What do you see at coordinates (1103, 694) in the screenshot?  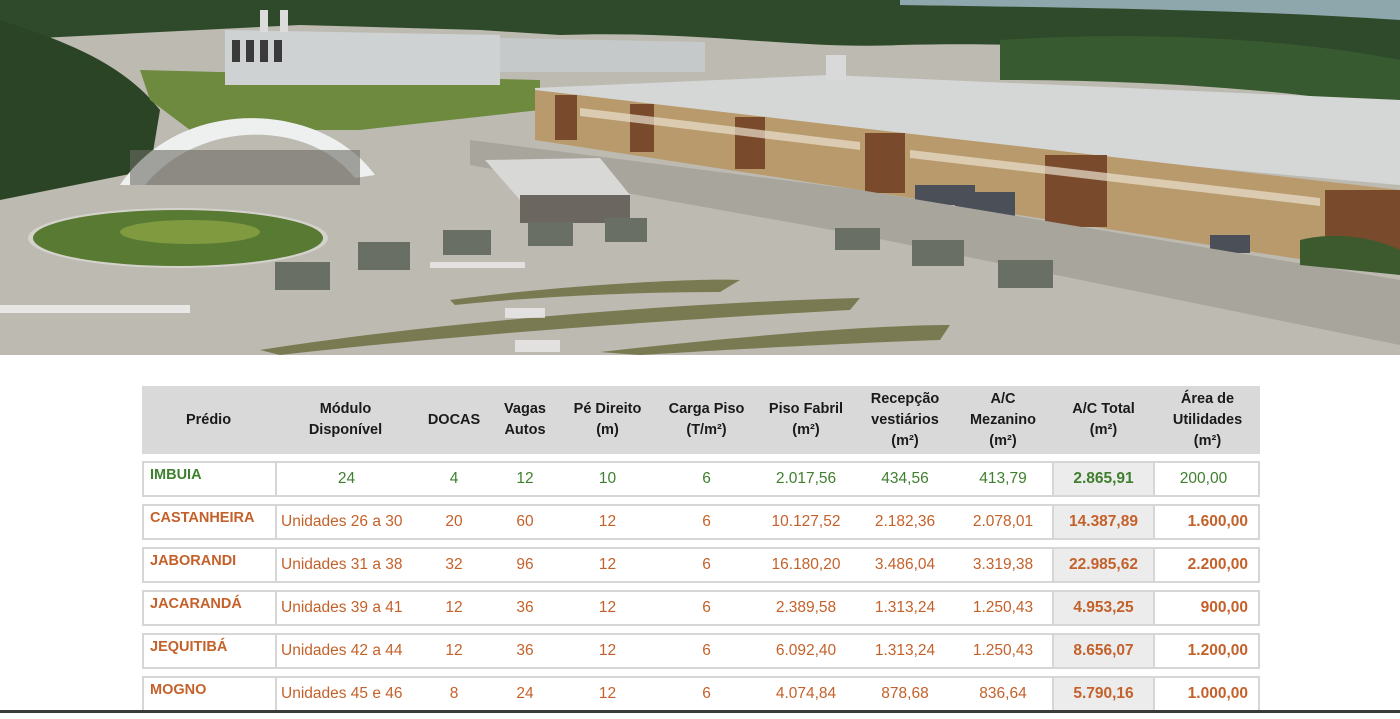 I see `cell-ac-total: 5.790,16` at bounding box center [1103, 694].